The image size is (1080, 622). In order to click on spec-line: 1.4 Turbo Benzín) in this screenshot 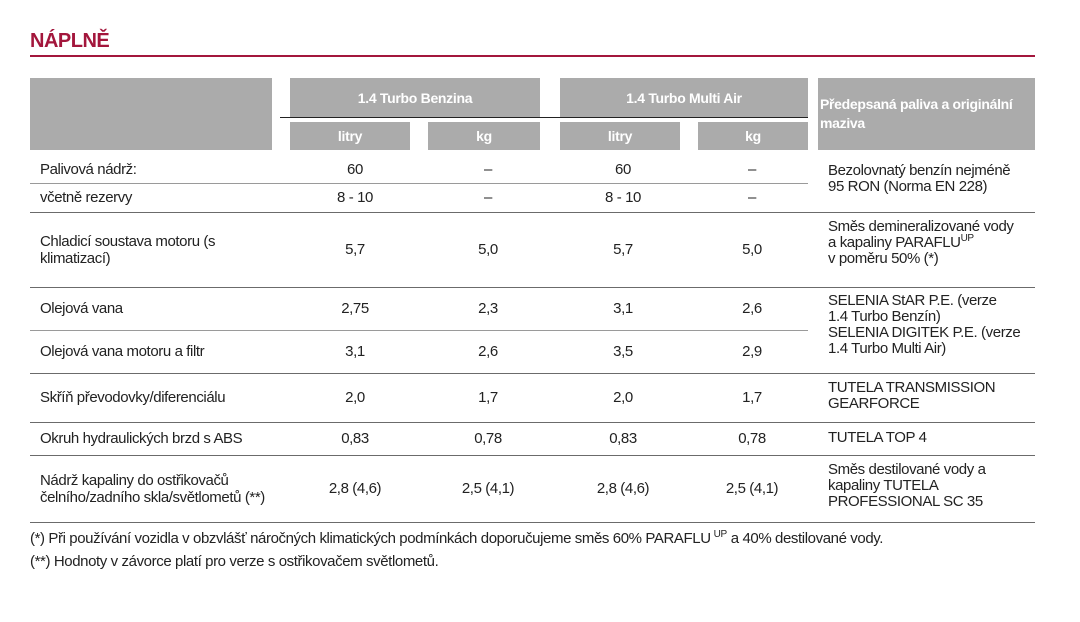, I will do `click(884, 316)`.